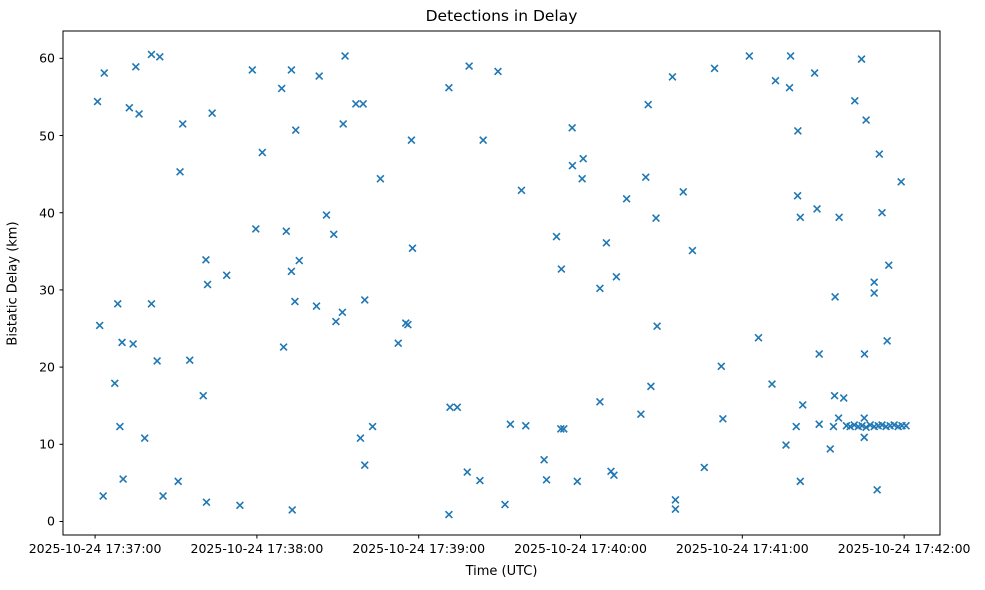 This screenshot has width=985, height=590. Describe the element at coordinates (742, 548) in the screenshot. I see `x-tick-label: 2025-10-24 17:41:00` at that location.